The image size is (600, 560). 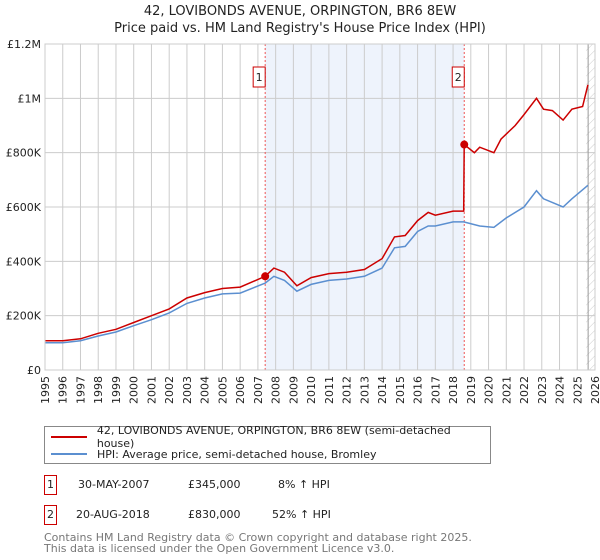 What do you see at coordinates (293, 390) in the screenshot?
I see `x-tick-label: 2009` at bounding box center [293, 390].